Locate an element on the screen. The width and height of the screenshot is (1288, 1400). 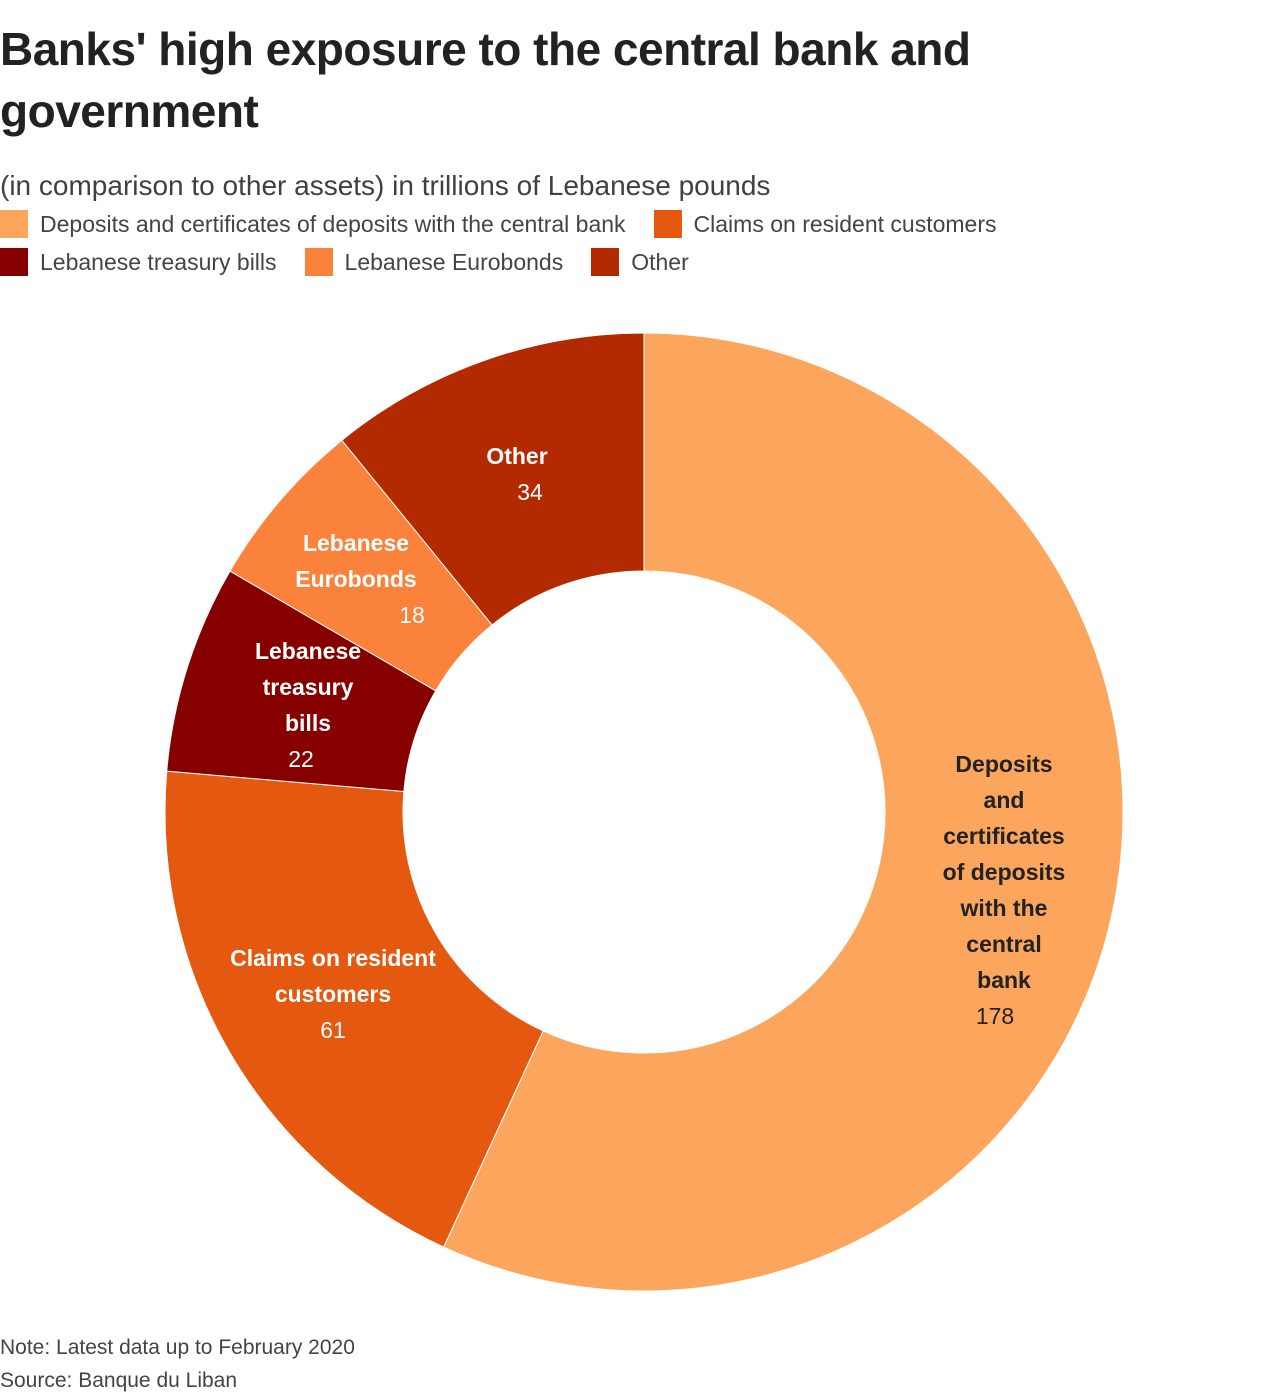
slice-claims is located at coordinates (354, 1009).